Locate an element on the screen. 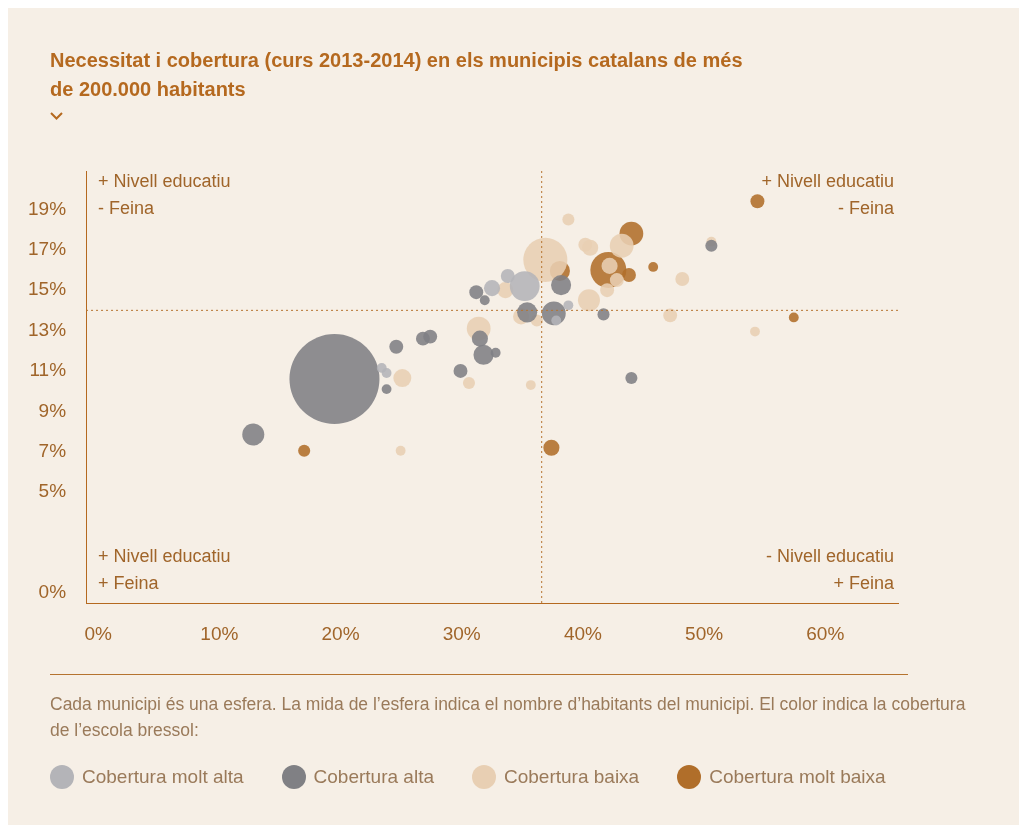 The width and height of the screenshot is (1027, 833). y-tick-label: 17% is located at coordinates (47, 248).